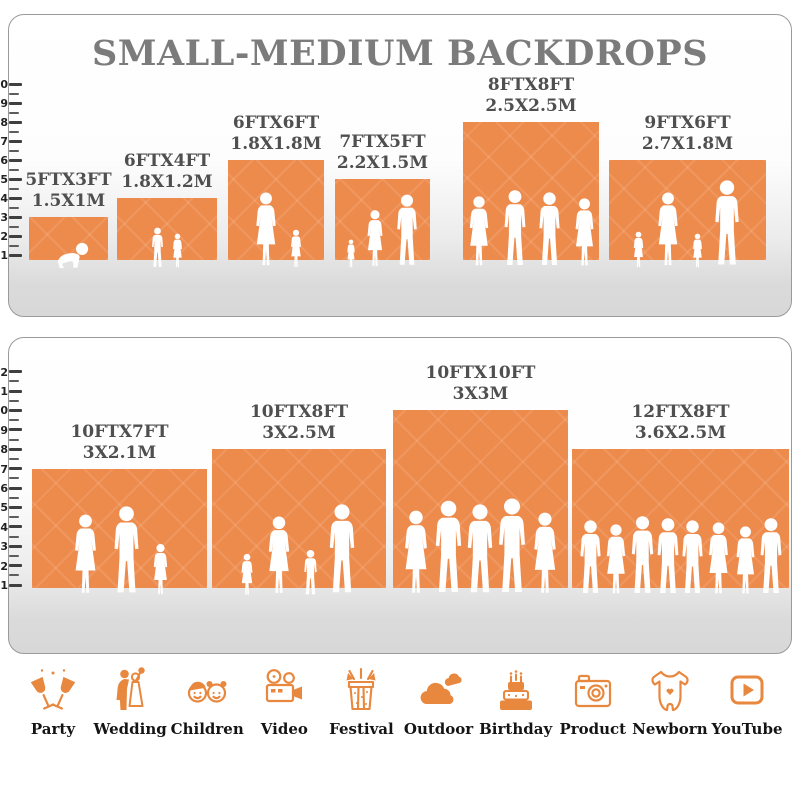 This screenshot has width=800, height=800. What do you see at coordinates (593, 729) in the screenshot?
I see `category-label: Product` at bounding box center [593, 729].